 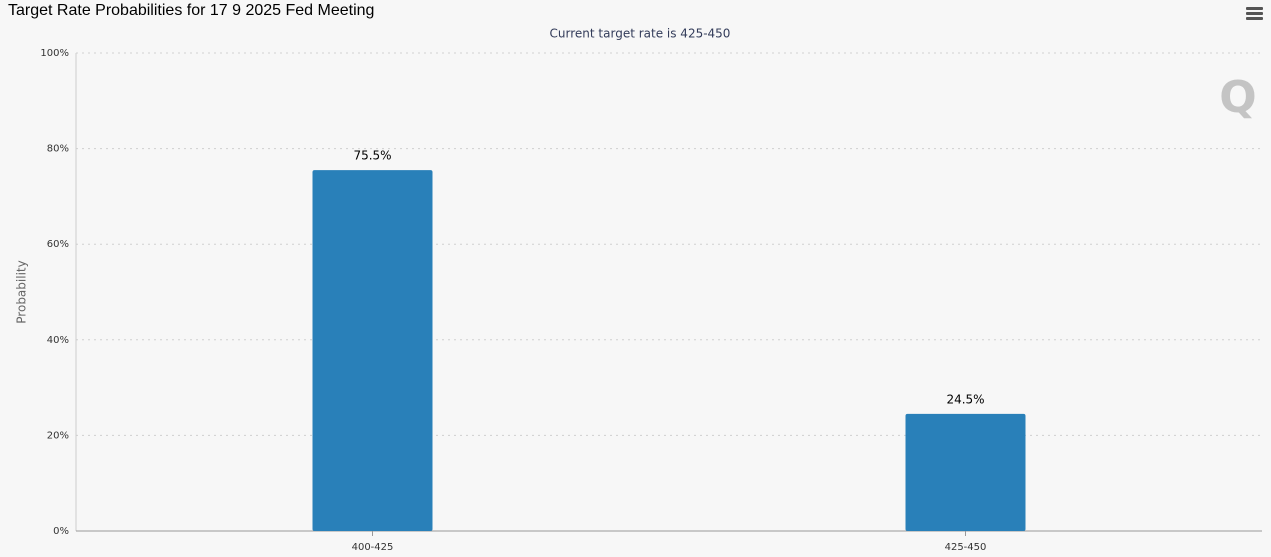 I want to click on y-tick-label: 20%, so click(x=58, y=435).